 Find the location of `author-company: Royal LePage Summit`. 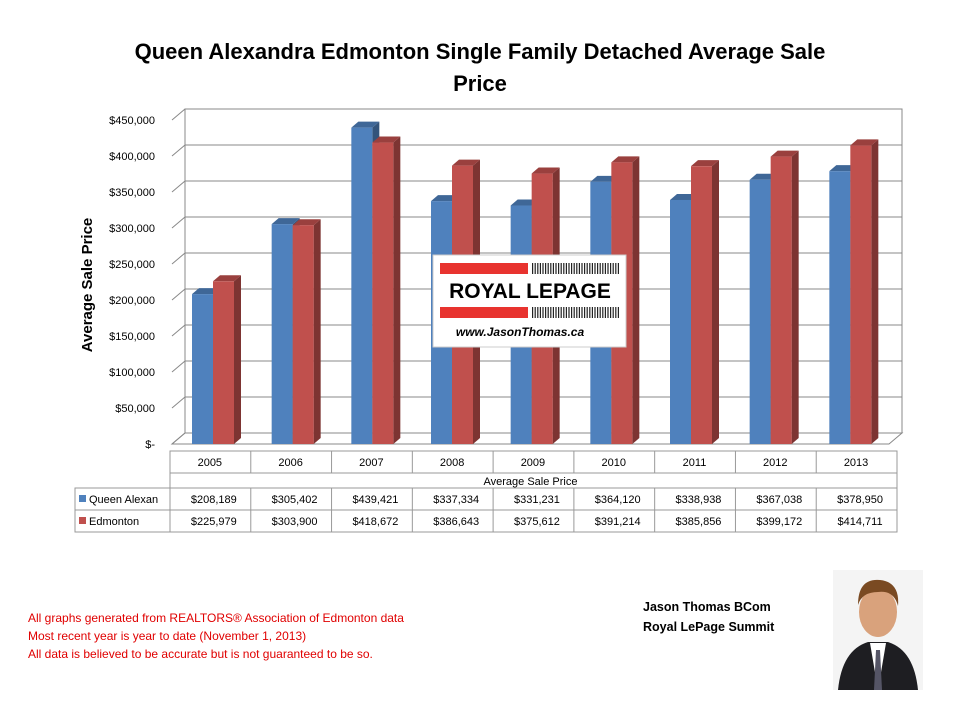

author-company: Royal LePage Summit is located at coordinates (709, 627).